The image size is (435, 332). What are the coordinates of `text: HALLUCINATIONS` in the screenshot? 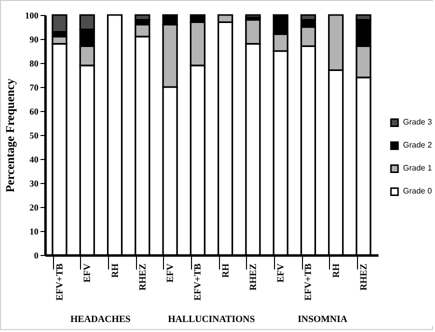 It's located at (211, 320).